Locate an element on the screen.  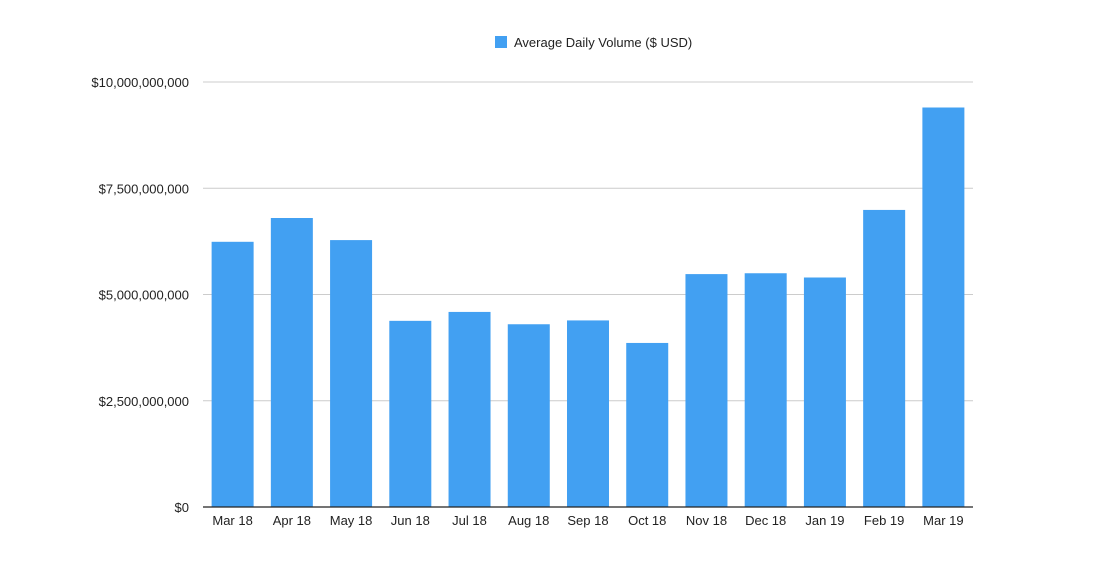
legend: Average Daily Volume ($ USD) is located at coordinates (593, 42).